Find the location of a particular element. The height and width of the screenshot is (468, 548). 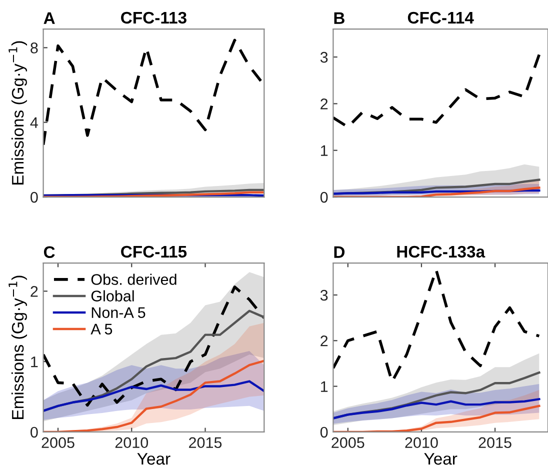

legend-label: A 5 is located at coordinates (101, 329).